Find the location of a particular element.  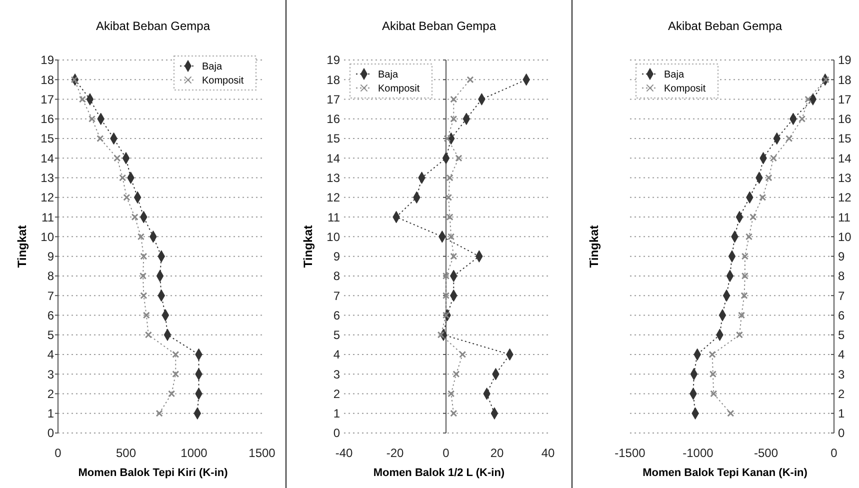

y-axis-title: Tingkat is located at coordinates (22, 246).